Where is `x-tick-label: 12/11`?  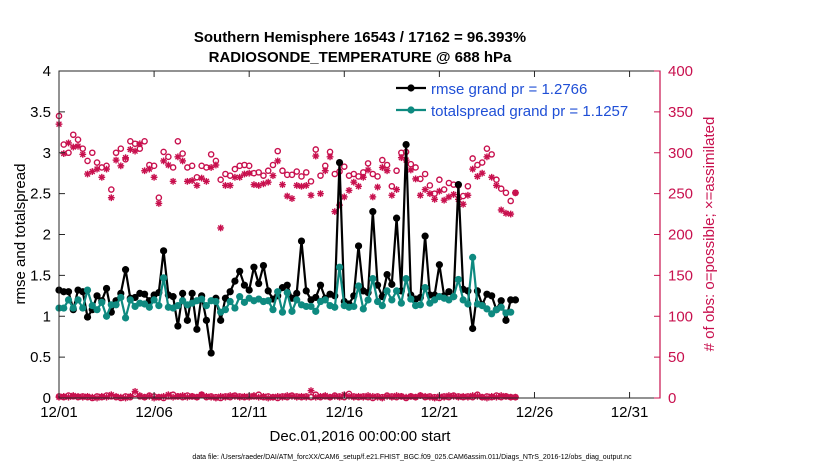
x-tick-label: 12/11 is located at coordinates (249, 412).